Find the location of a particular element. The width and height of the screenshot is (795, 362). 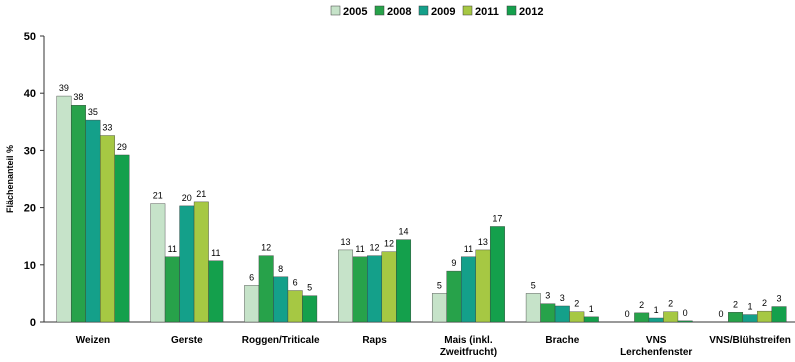

x-tick-label: Gerste is located at coordinates (187, 340).